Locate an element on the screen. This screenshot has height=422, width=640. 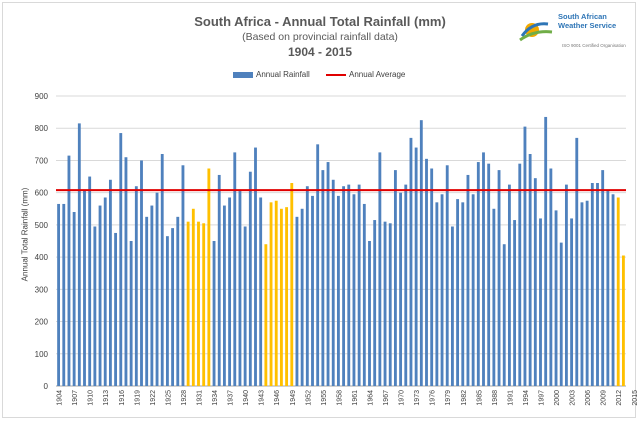
x-tick-label: 1910 is located at coordinates (91, 398).